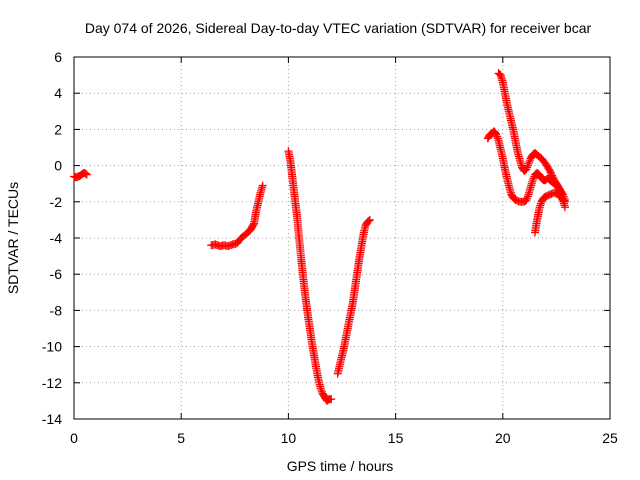  I want to click on x-tick-label: 25, so click(610, 438).